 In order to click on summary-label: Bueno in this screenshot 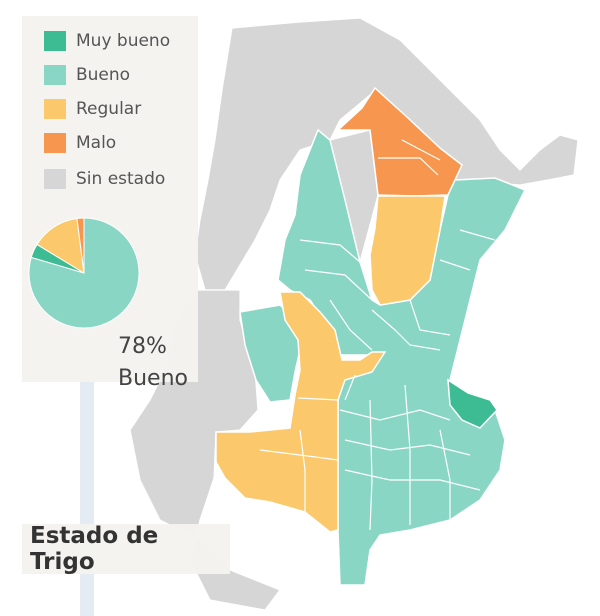, I will do `click(153, 378)`.